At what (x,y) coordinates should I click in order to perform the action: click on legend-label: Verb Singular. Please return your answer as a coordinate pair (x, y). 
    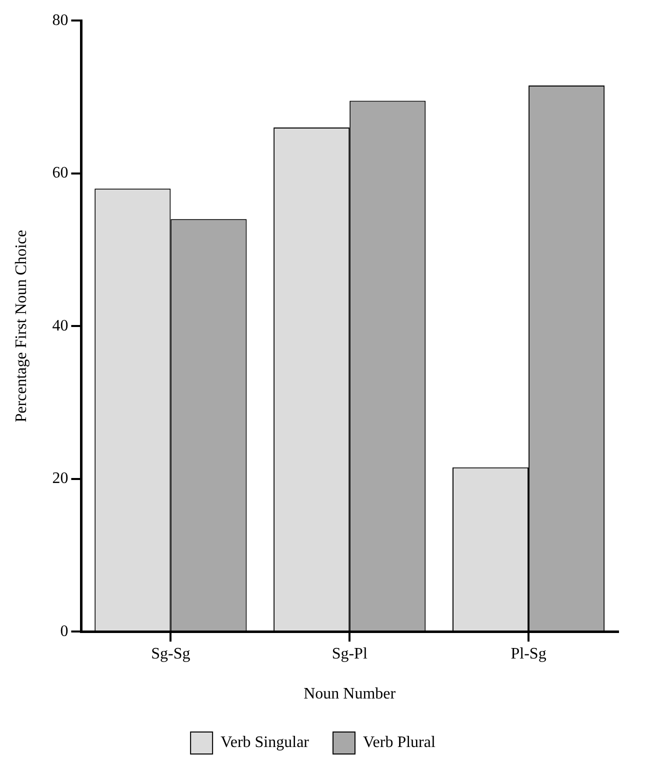
    Looking at the image, I should click on (265, 743).